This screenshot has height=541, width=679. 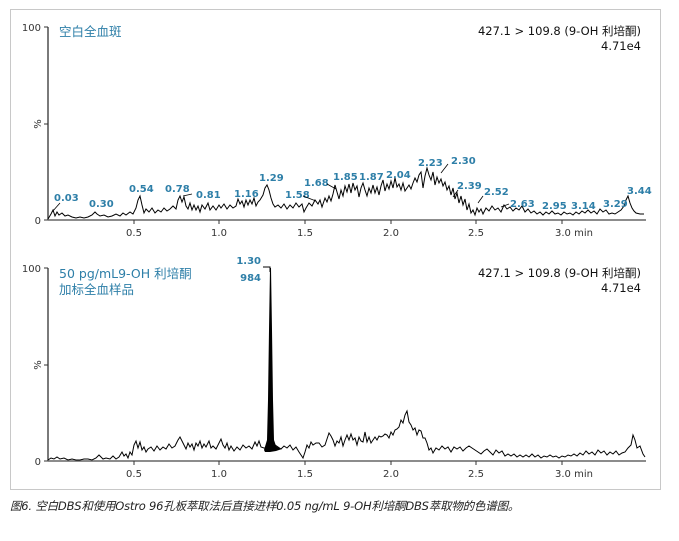 I want to click on top-x-tick: 3.0 min, so click(x=574, y=233).